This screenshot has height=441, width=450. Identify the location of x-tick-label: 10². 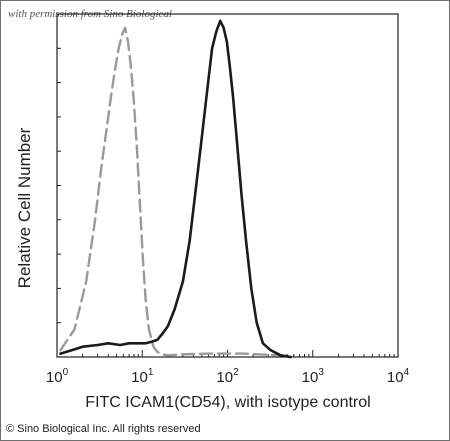
(227, 376).